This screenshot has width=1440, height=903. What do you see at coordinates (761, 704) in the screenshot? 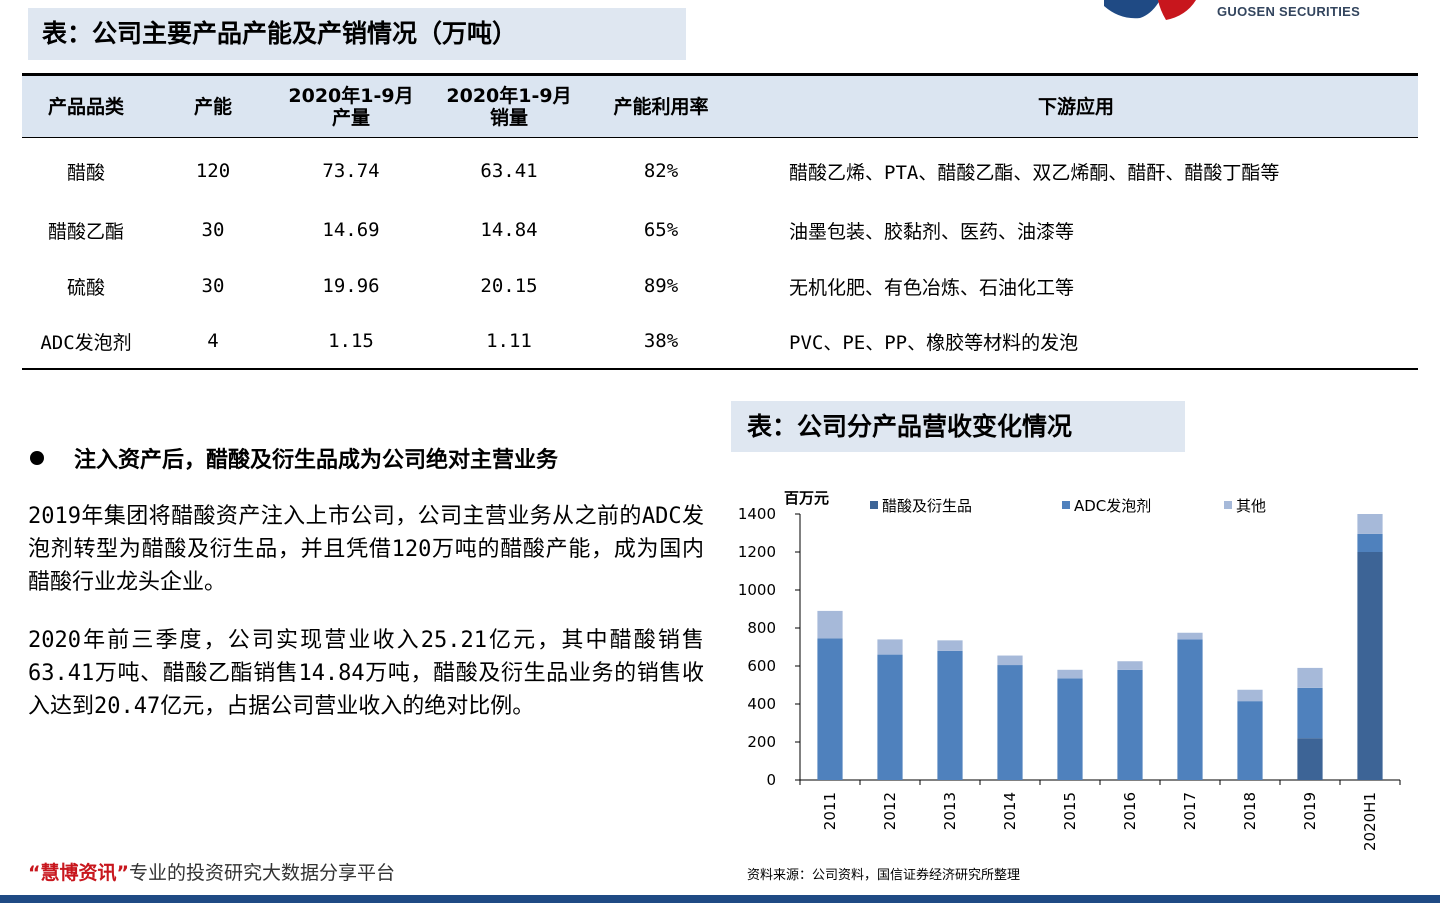
I see `y-tick-label: 400` at bounding box center [761, 704].